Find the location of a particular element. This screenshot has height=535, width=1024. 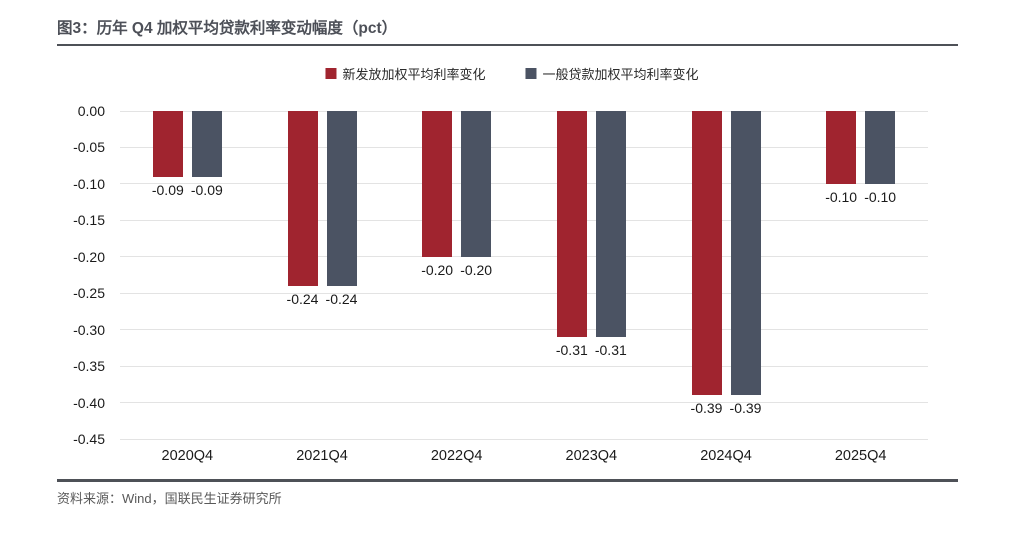

y-tick-label: -0.25 is located at coordinates (89, 293).